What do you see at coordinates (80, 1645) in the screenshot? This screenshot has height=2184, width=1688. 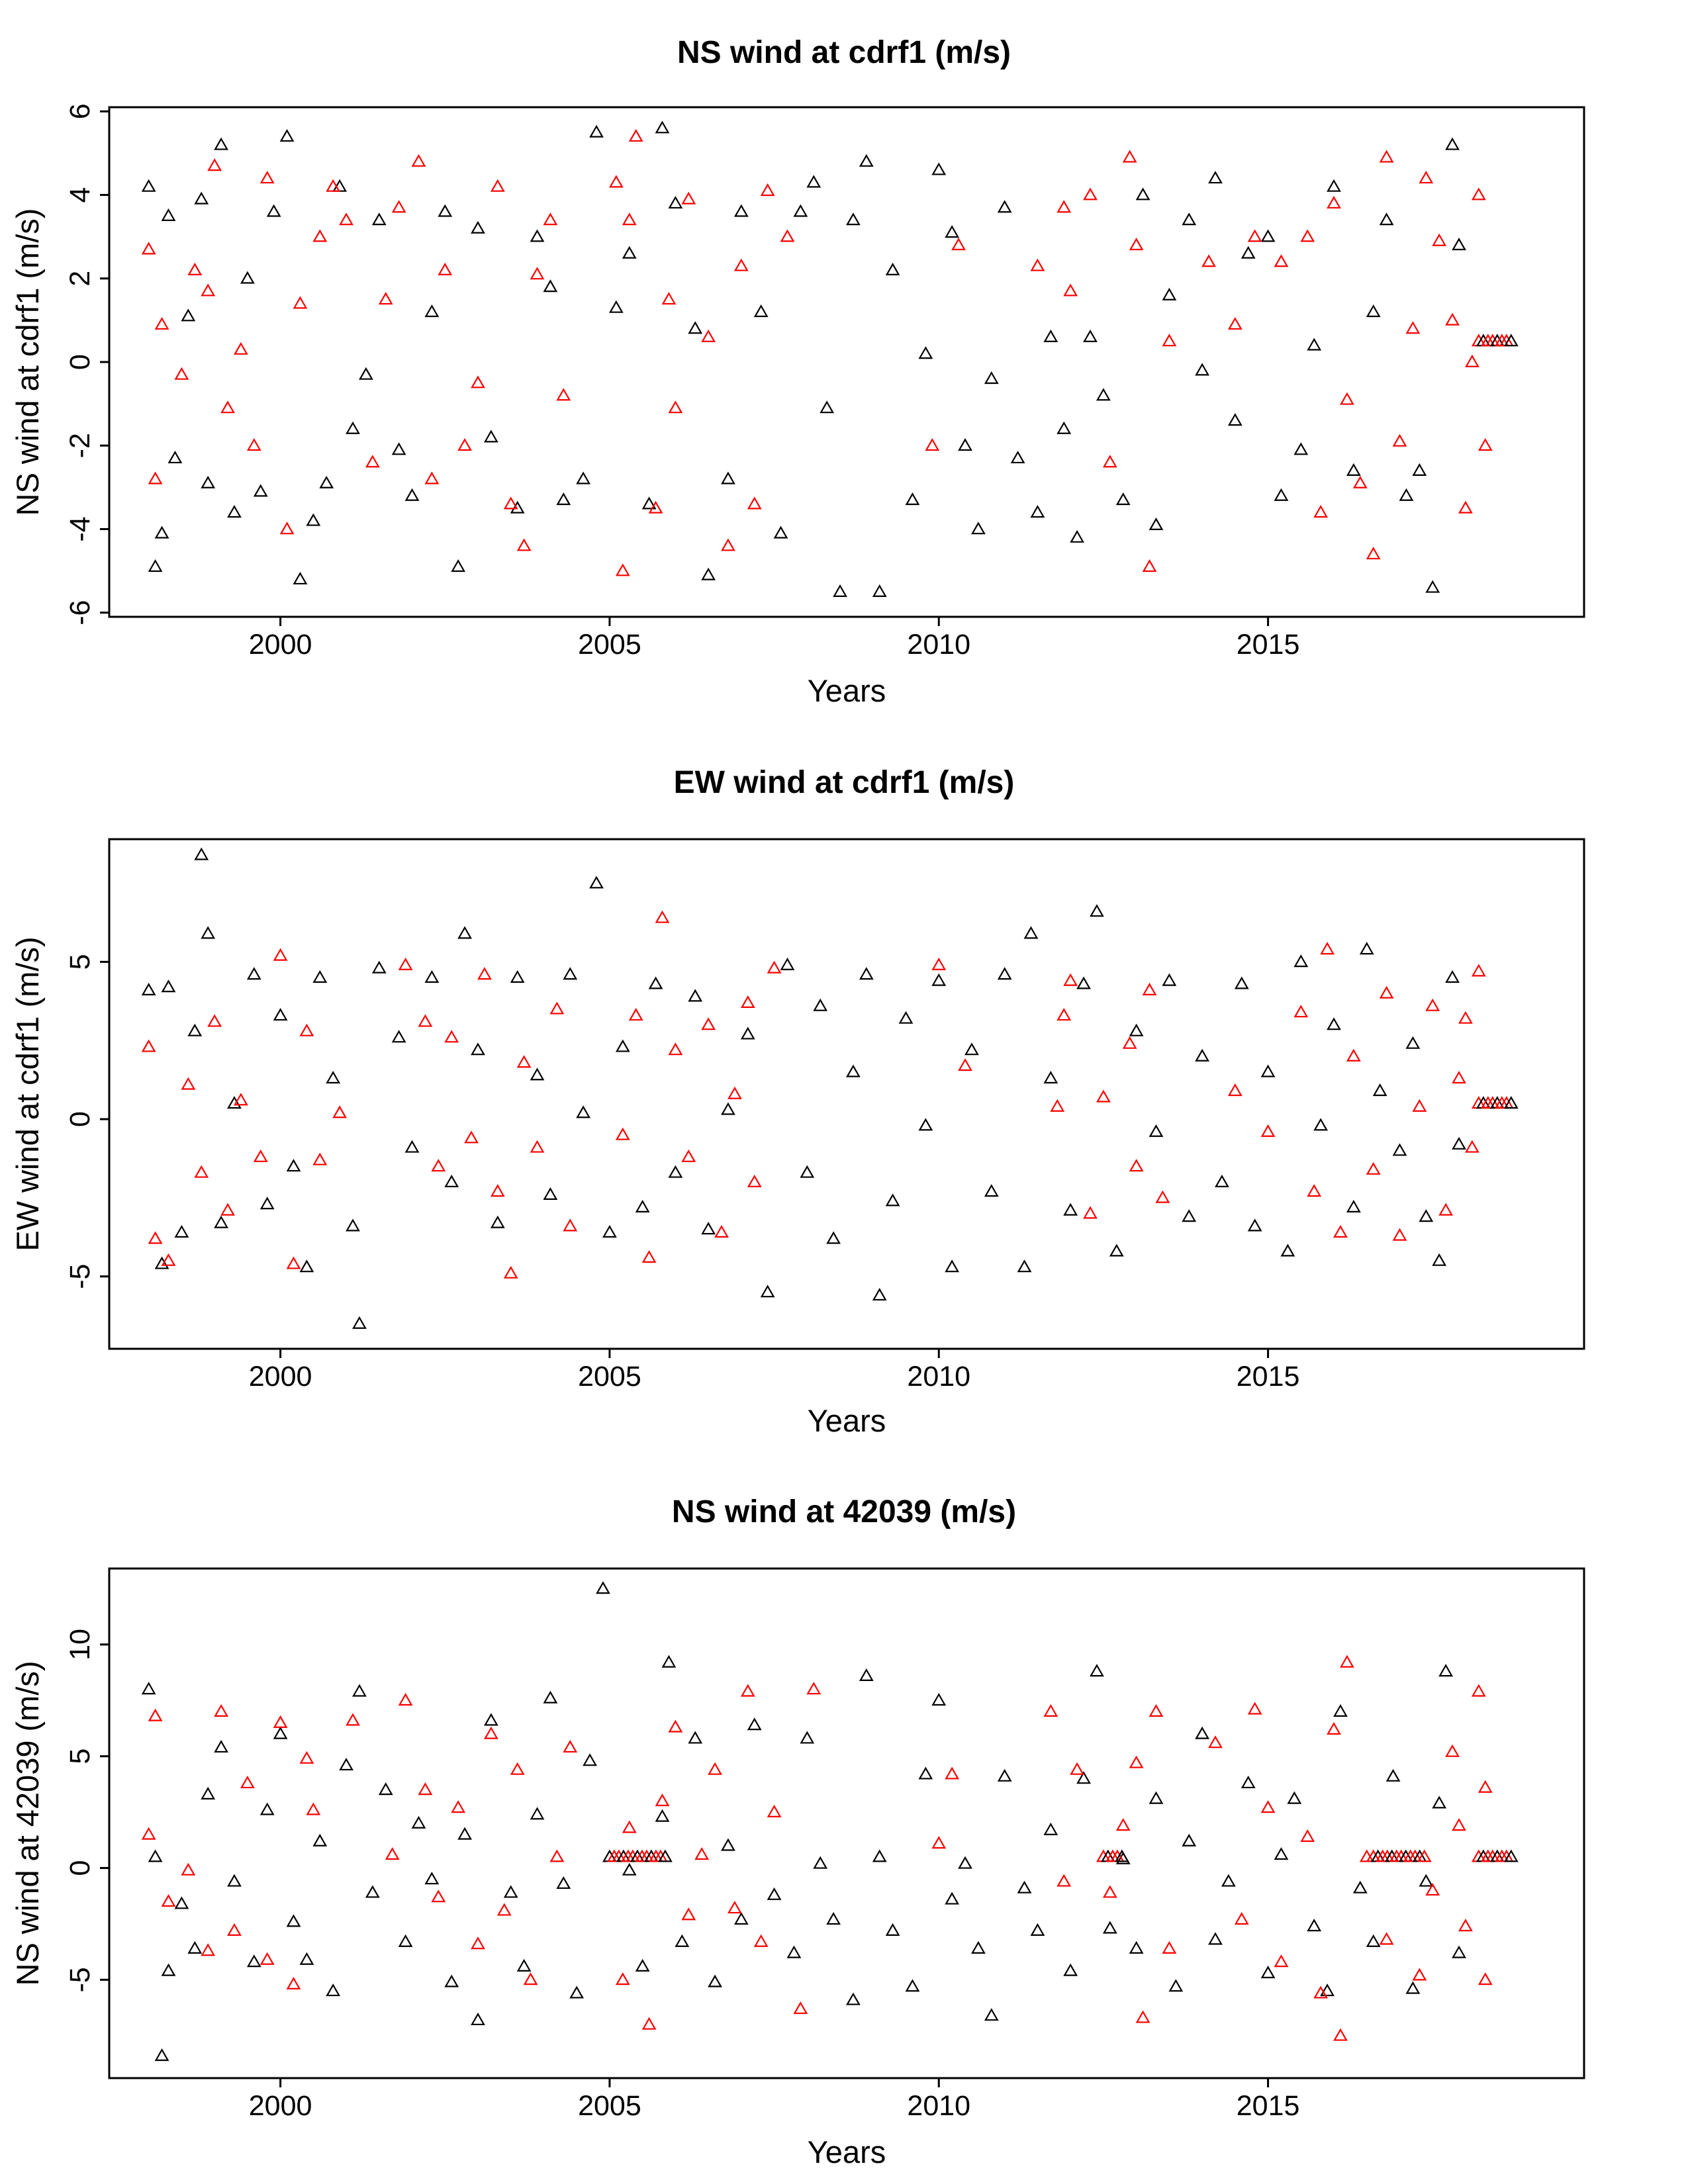 I see `y-tick-label: 10` at bounding box center [80, 1645].